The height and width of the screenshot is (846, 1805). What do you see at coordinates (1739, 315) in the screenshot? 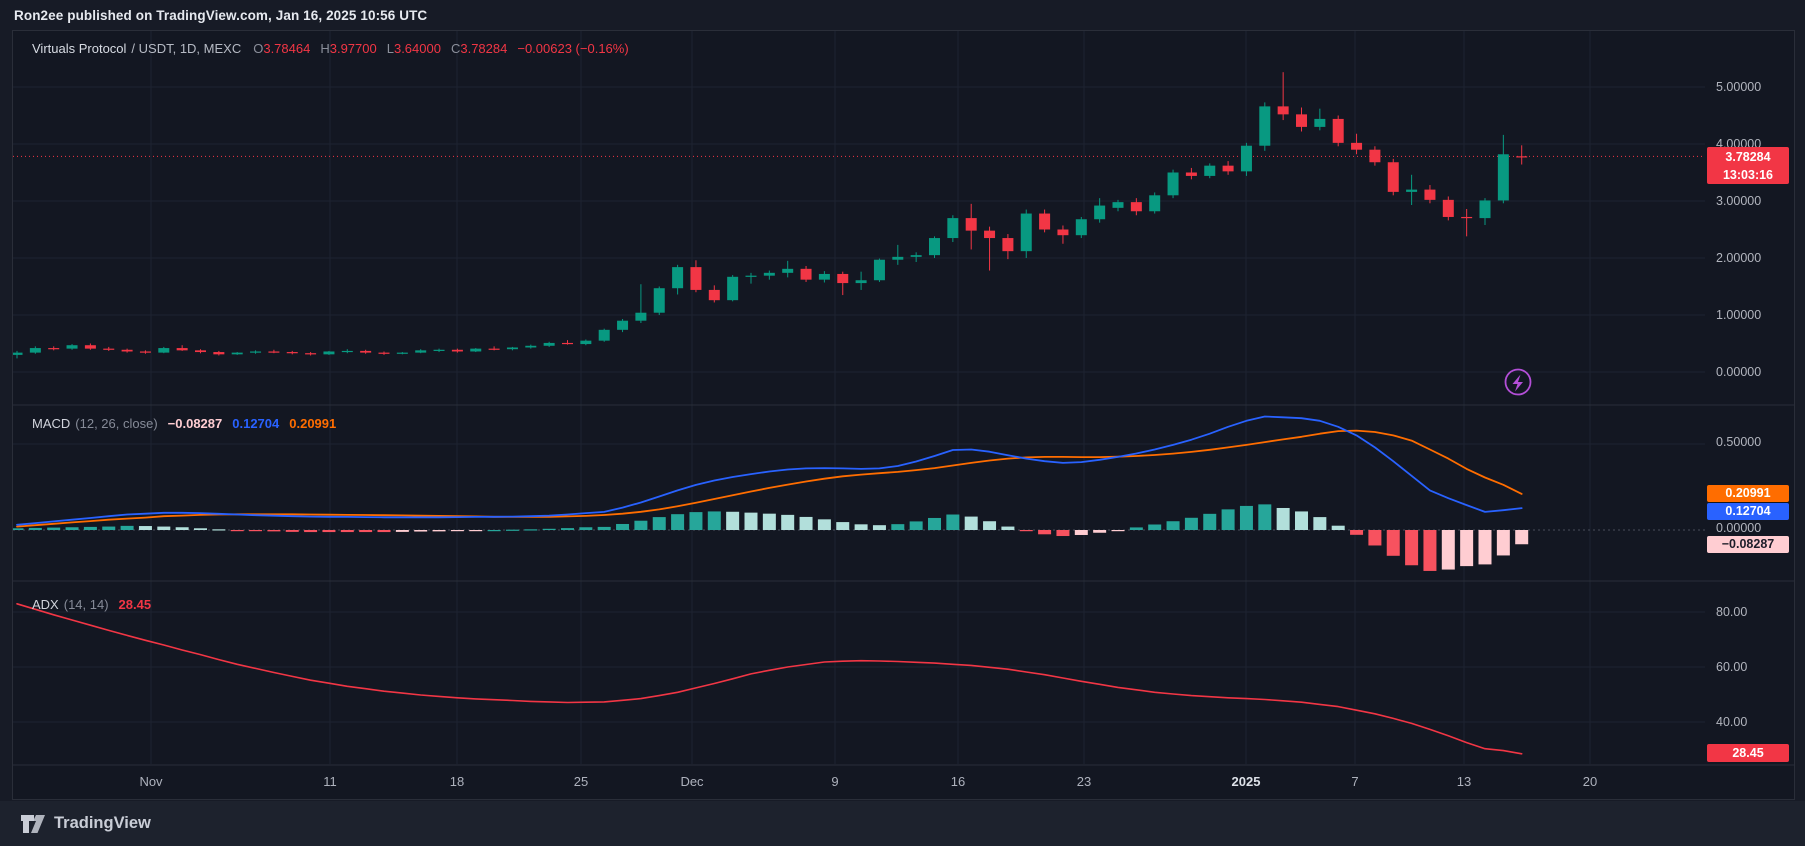
I see `price-axis-tick: 1.00000` at bounding box center [1739, 315].